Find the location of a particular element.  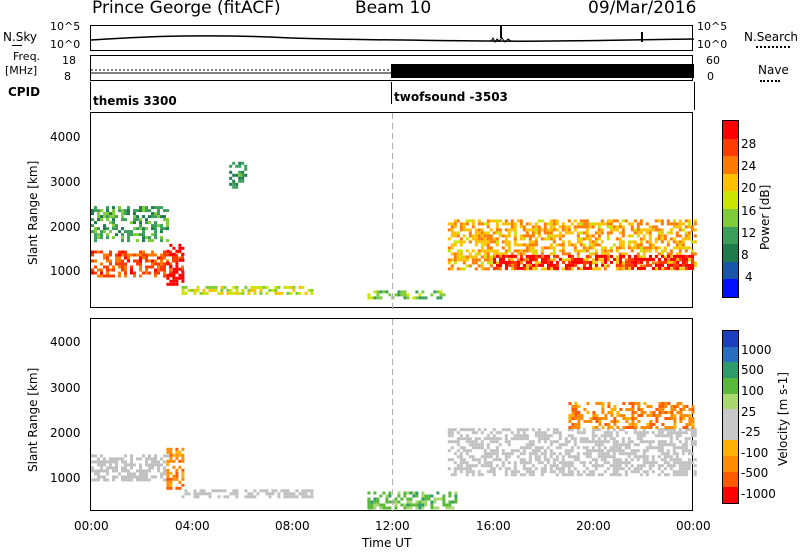

nsky-label: N.Sky is located at coordinates (20, 37).